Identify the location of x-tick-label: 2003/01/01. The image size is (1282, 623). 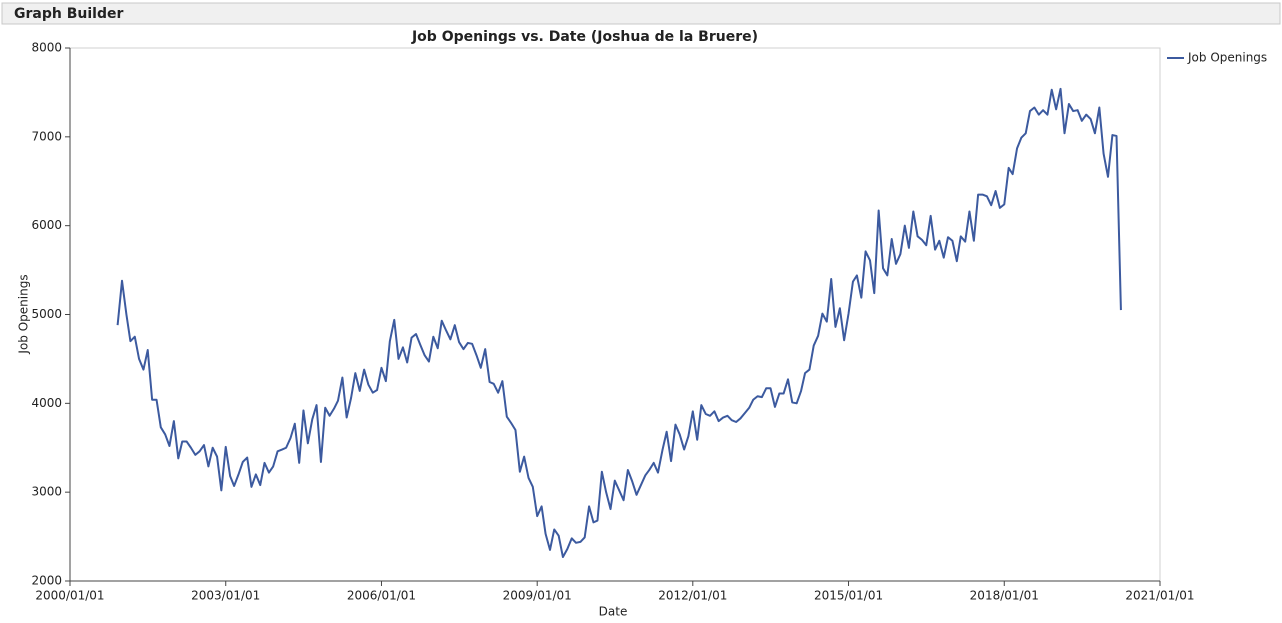
(225, 596).